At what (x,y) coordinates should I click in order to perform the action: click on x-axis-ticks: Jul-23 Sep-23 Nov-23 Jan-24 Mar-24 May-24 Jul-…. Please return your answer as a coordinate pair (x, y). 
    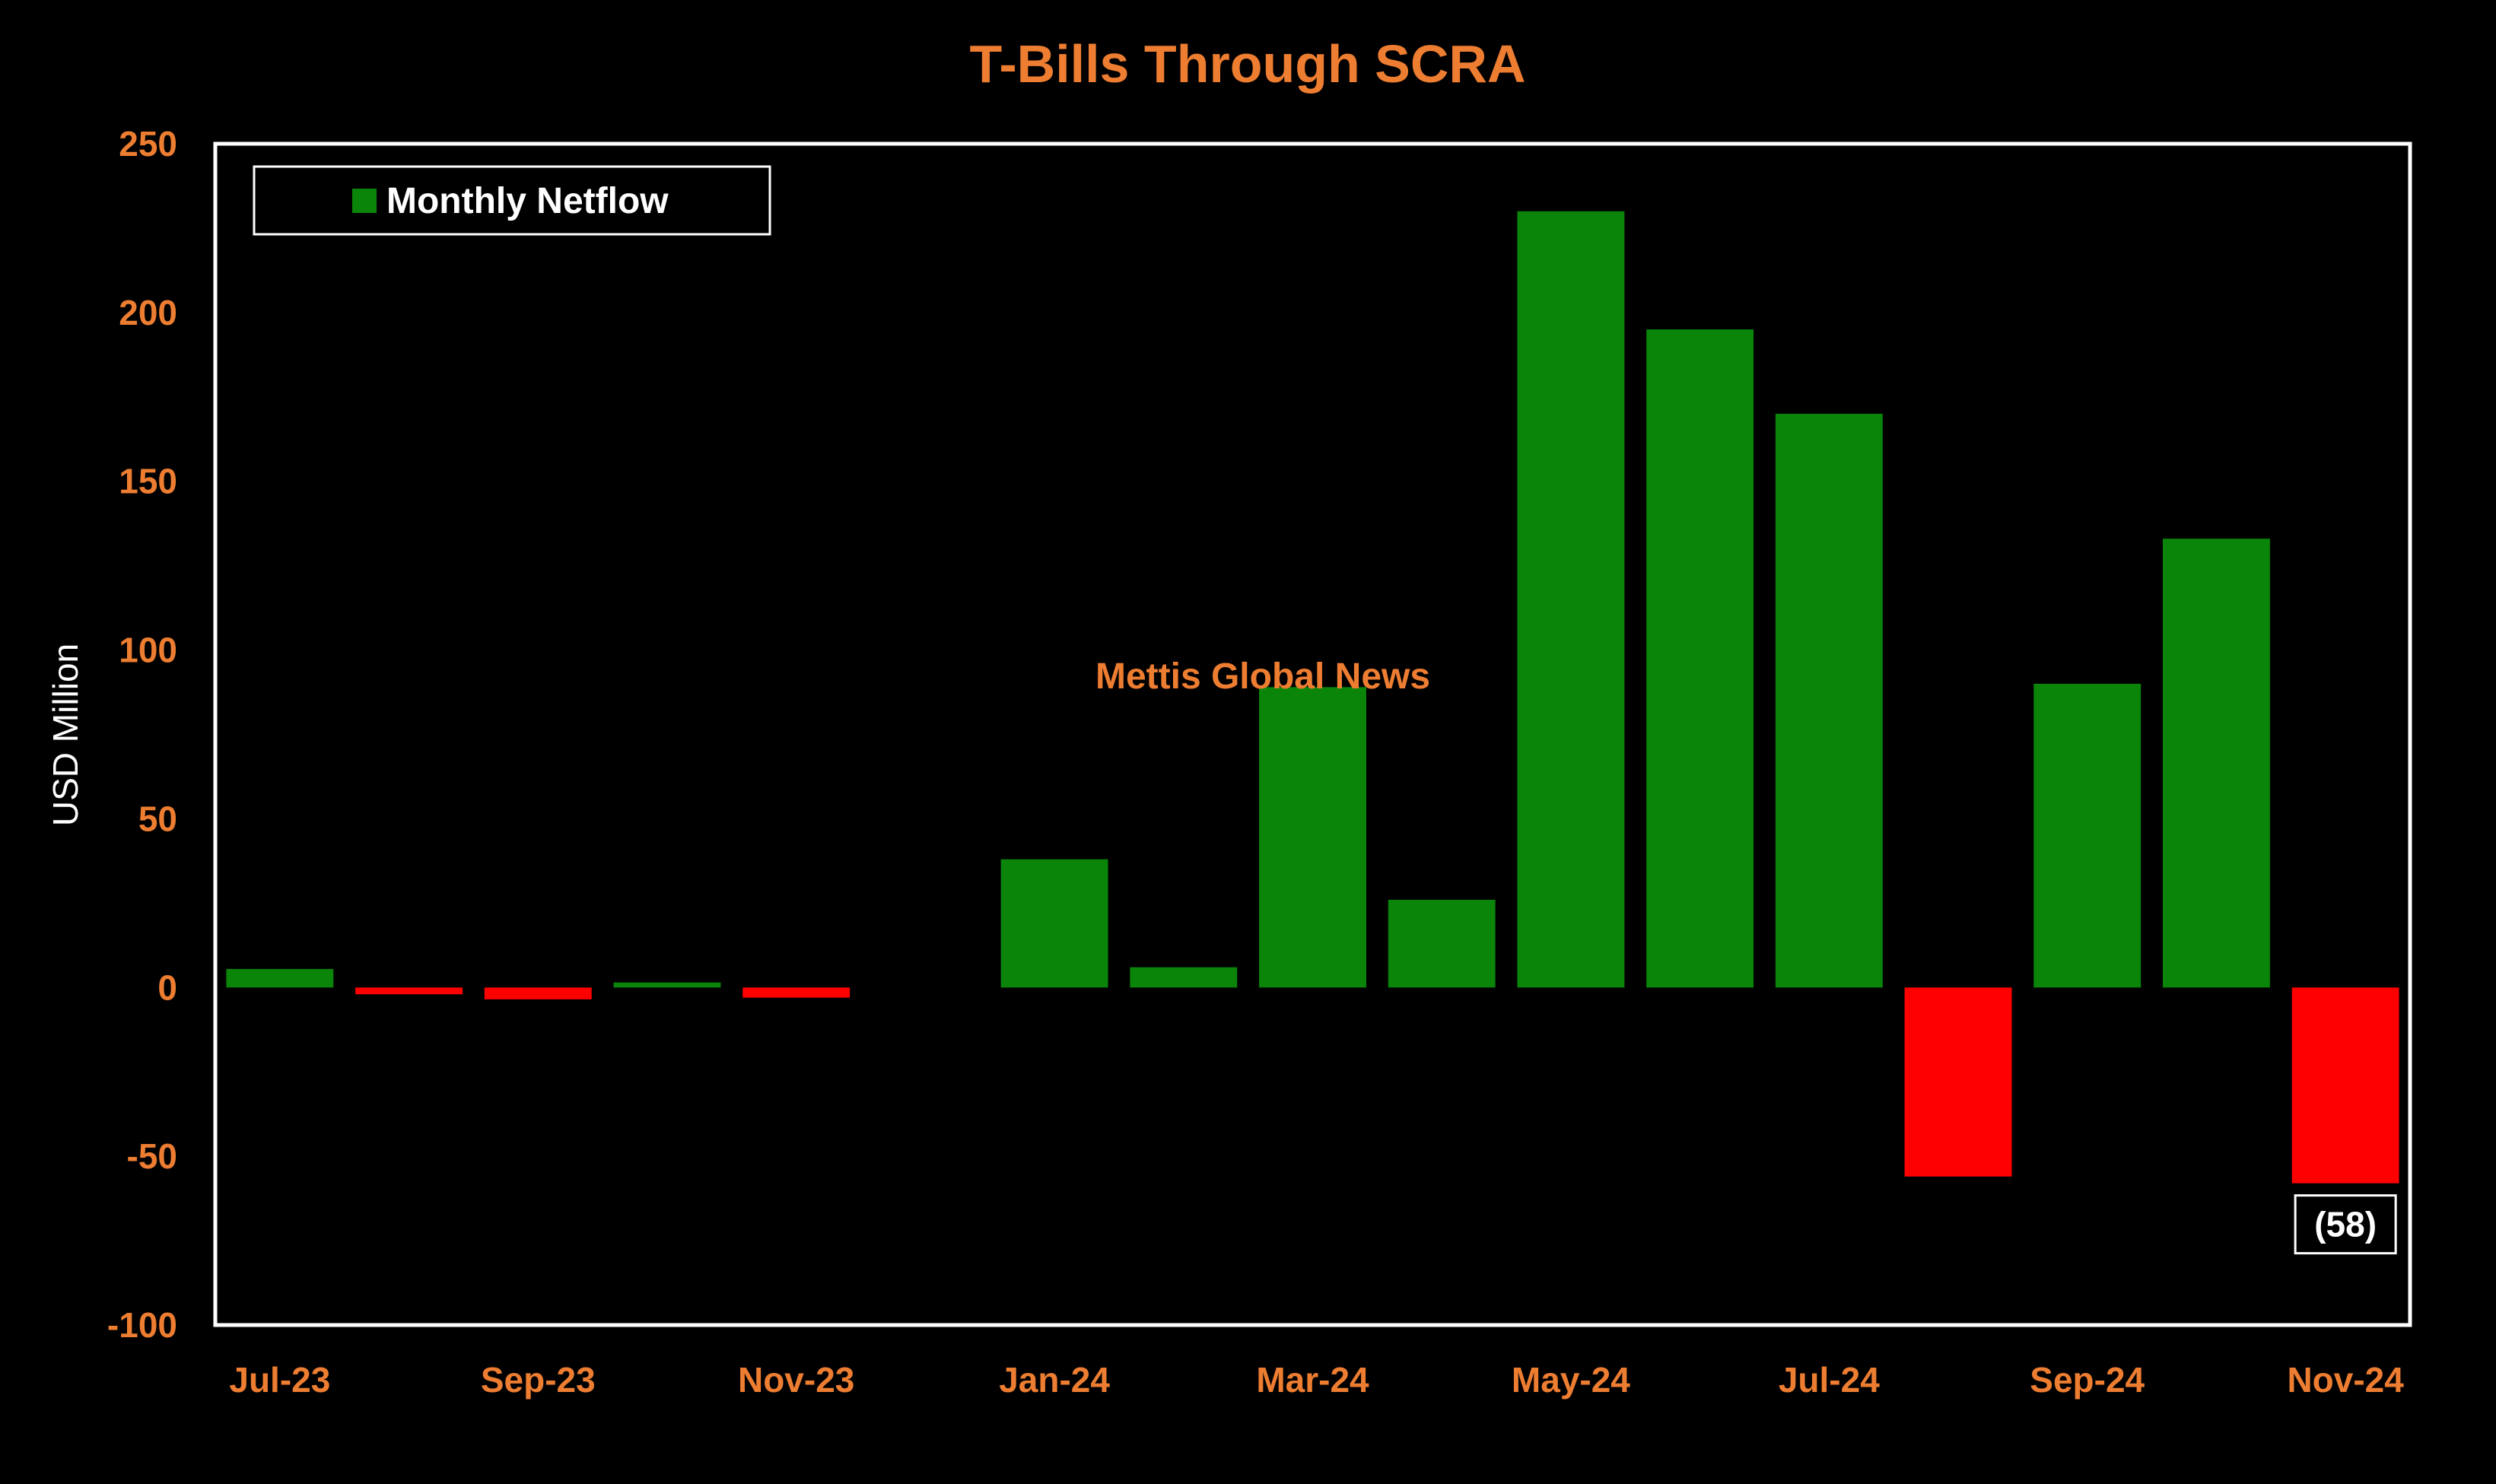
    Looking at the image, I should click on (1316, 1380).